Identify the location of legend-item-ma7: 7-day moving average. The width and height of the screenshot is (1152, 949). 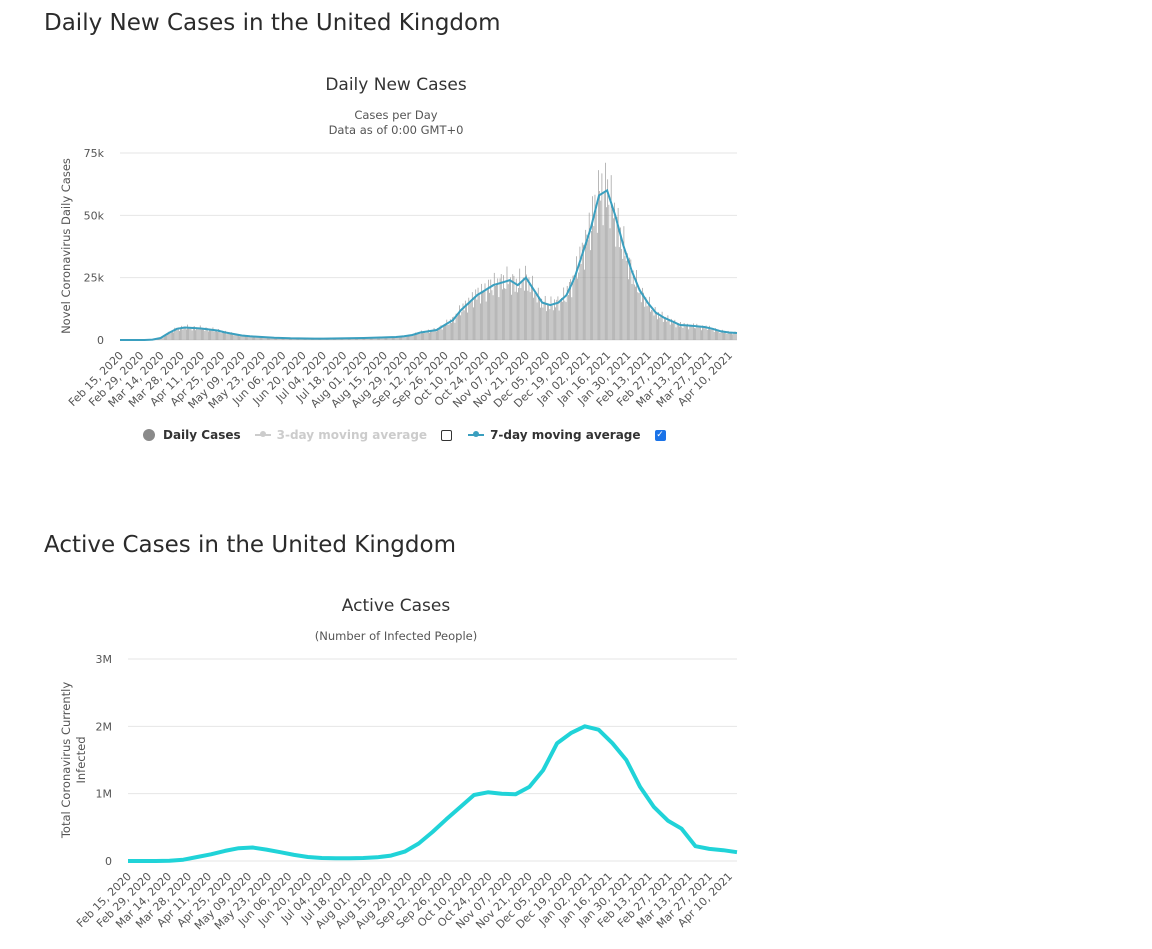
(554, 435).